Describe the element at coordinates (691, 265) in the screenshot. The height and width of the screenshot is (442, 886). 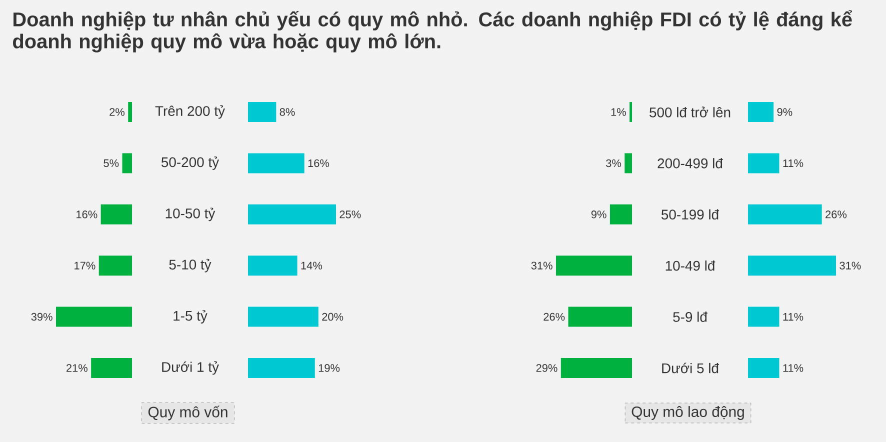
I see `y-tick-label: 10-49 lđ` at that location.